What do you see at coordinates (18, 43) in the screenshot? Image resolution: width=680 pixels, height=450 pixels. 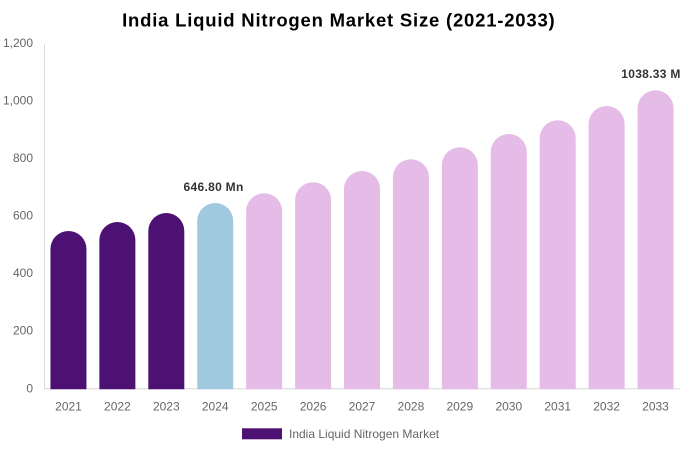 I see `svg-text: 1,200` at bounding box center [18, 43].